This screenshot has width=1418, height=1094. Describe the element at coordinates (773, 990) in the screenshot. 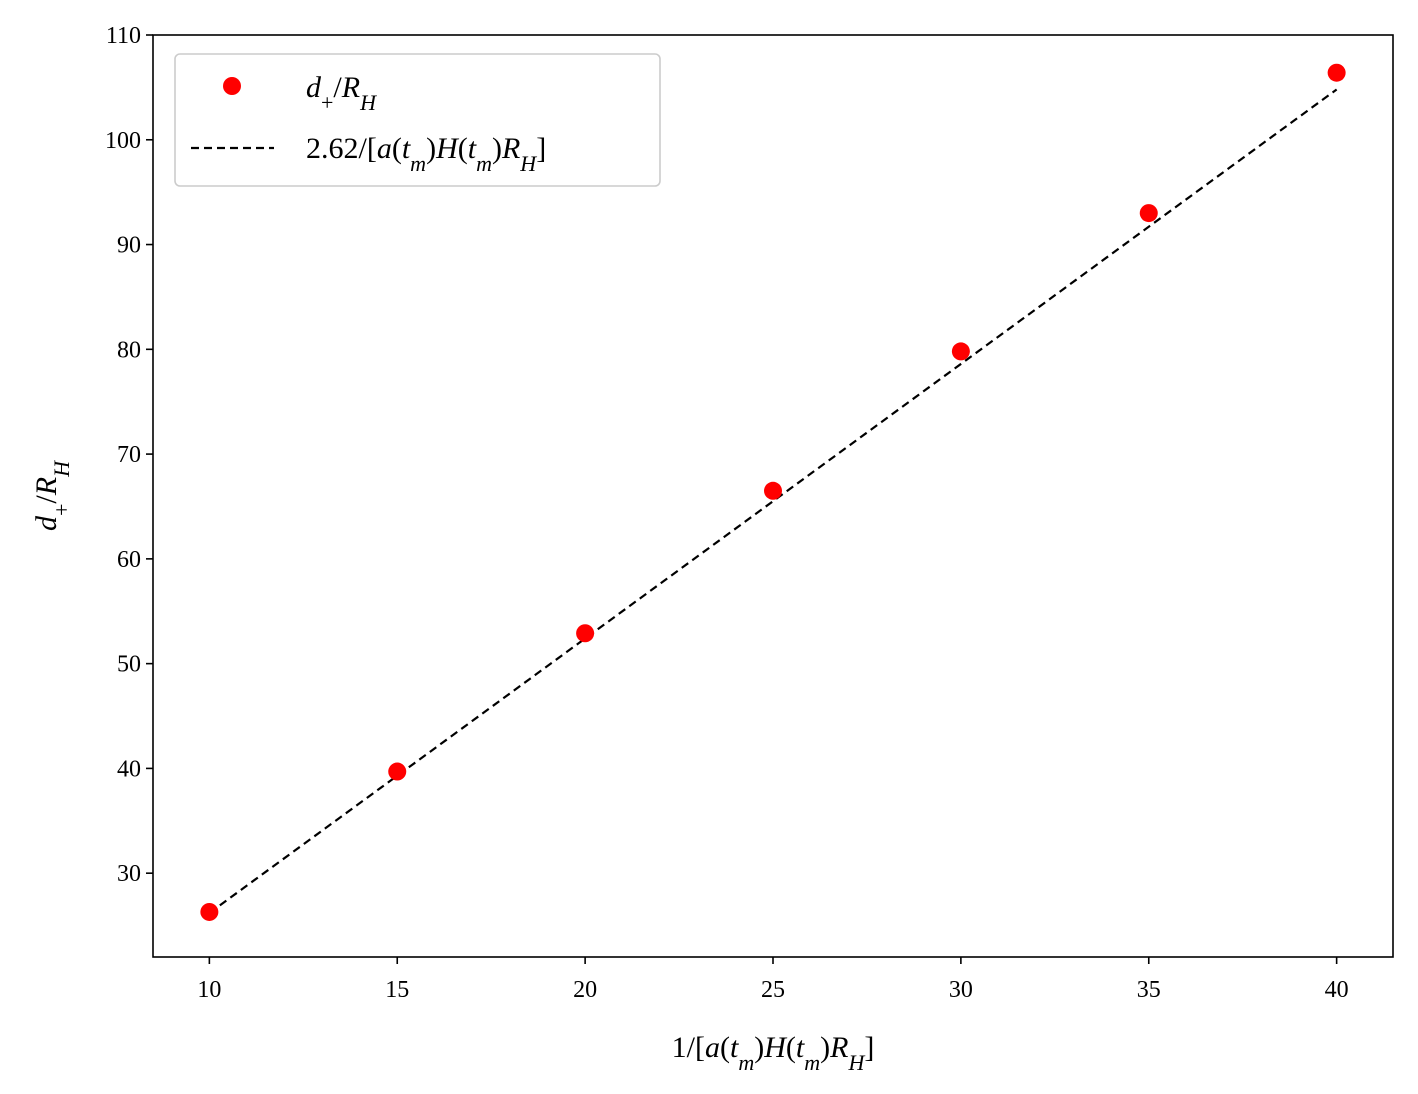

I see `x-tick-label: 25` at that location.